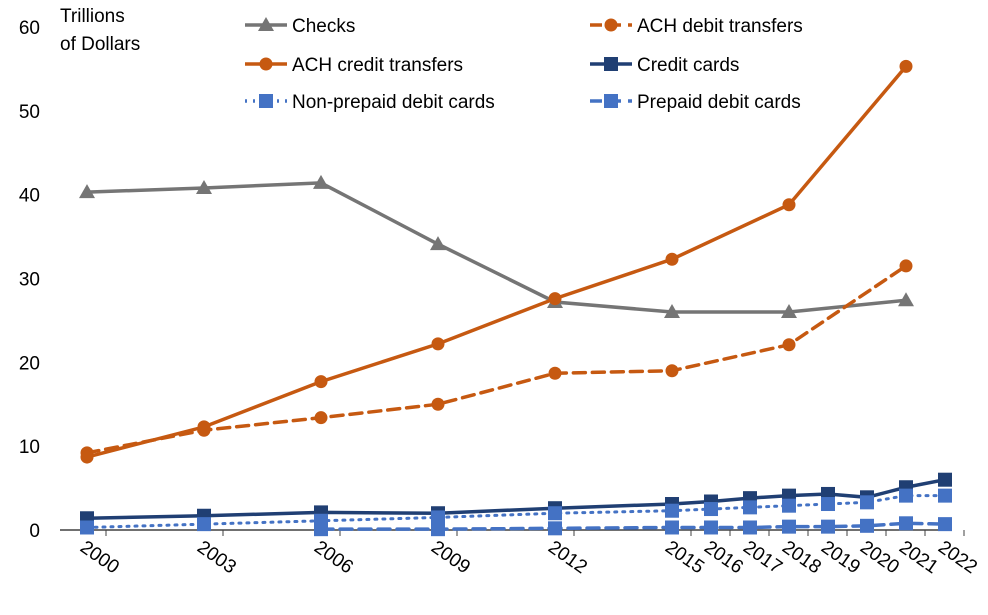 This screenshot has width=988, height=615. What do you see at coordinates (720, 26) in the screenshot?
I see `legend-label: ACH debit transfers` at bounding box center [720, 26].